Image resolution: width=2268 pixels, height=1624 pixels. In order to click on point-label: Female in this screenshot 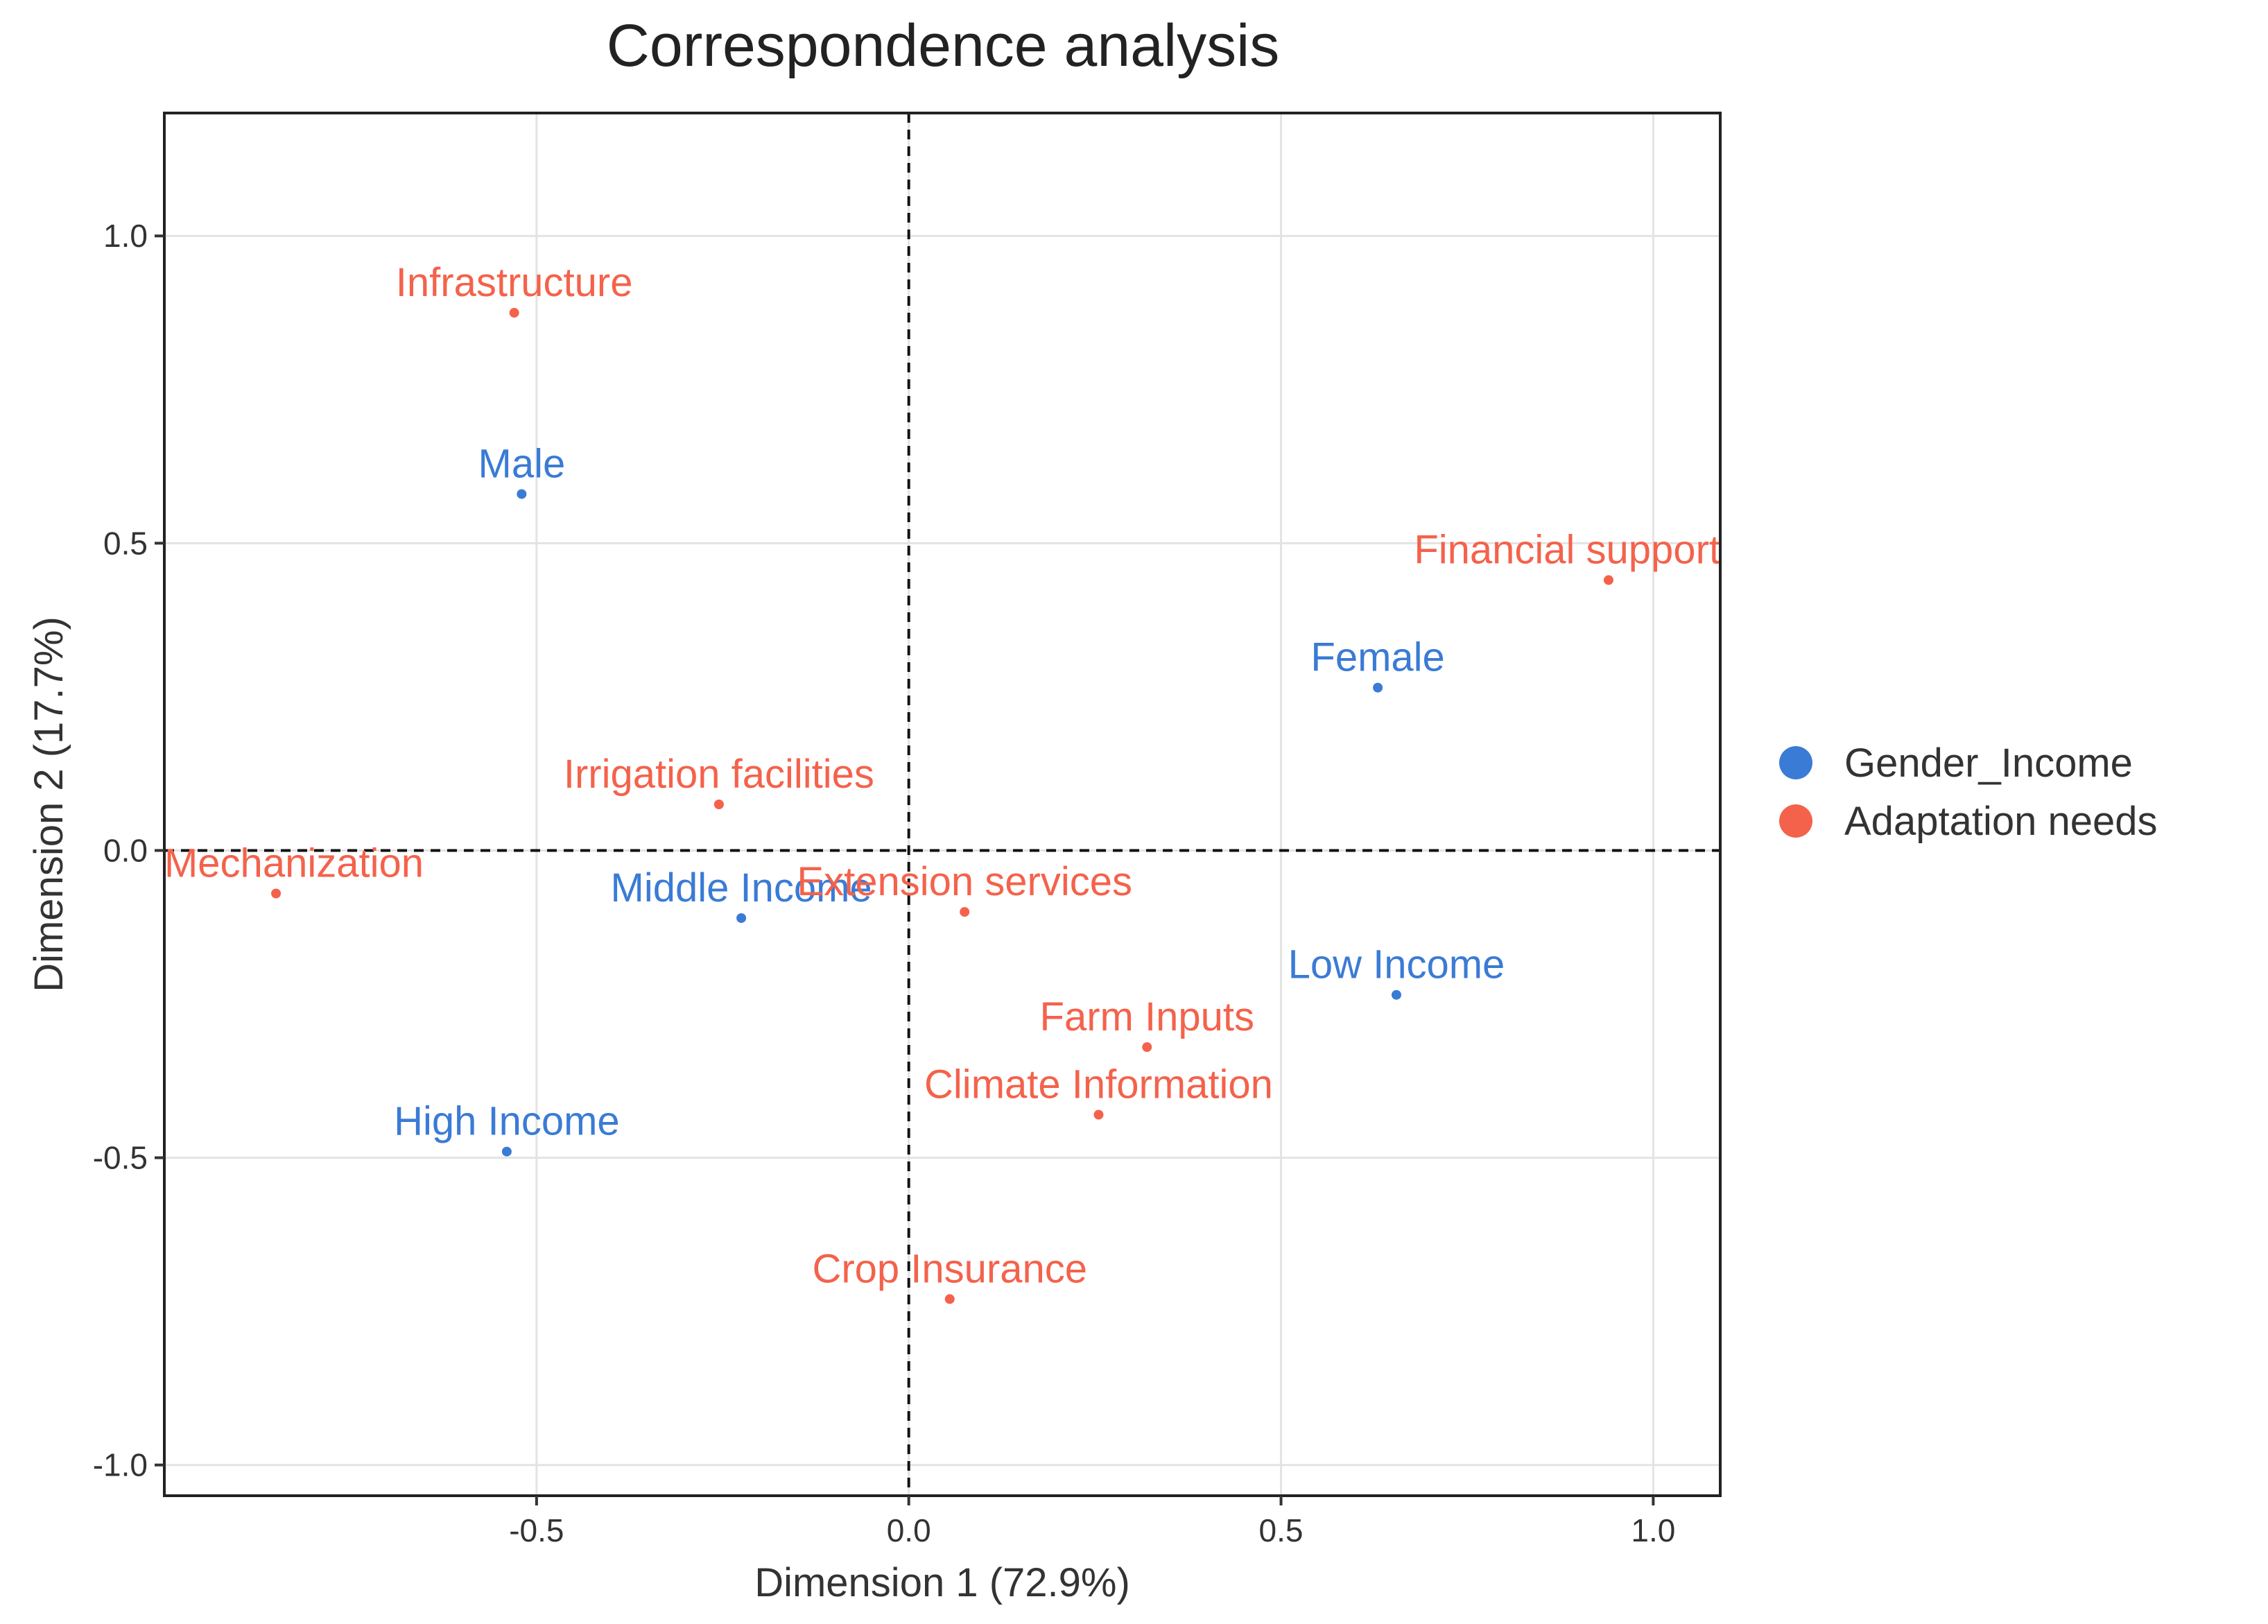, I will do `click(1377, 658)`.